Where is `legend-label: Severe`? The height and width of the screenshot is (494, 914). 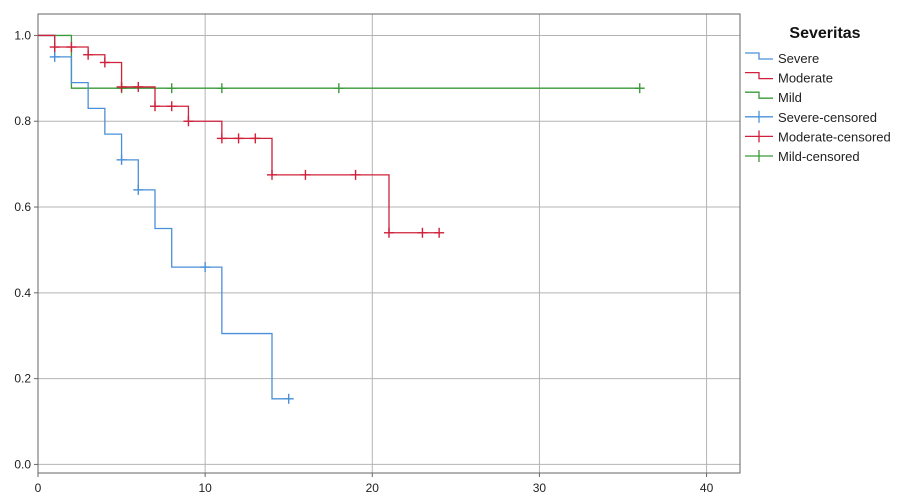
legend-label: Severe is located at coordinates (798, 58).